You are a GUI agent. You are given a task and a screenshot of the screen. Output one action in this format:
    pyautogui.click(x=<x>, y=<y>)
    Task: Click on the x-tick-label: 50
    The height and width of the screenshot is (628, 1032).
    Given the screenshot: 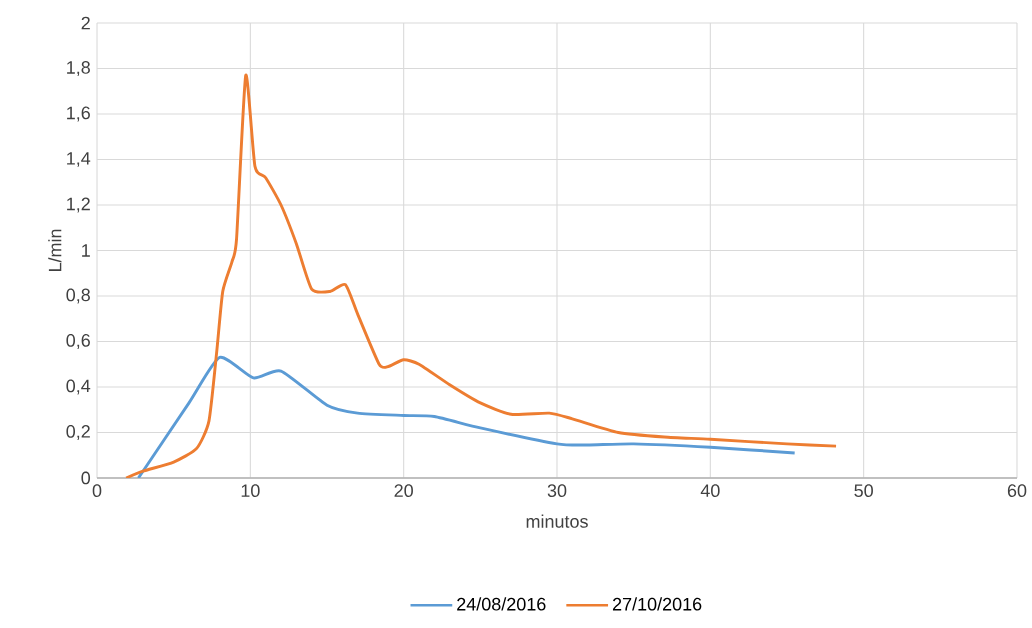 What is the action you would take?
    pyautogui.click(x=863, y=490)
    